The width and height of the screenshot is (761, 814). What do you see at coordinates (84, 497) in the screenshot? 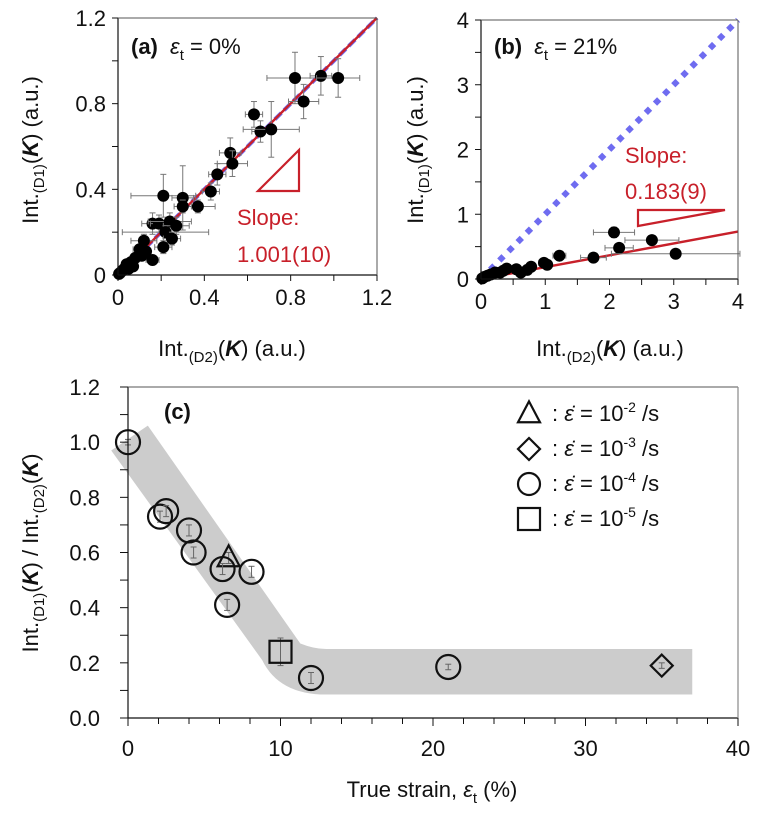
I see `c-y-tick-label: 0.8` at bounding box center [84, 497].